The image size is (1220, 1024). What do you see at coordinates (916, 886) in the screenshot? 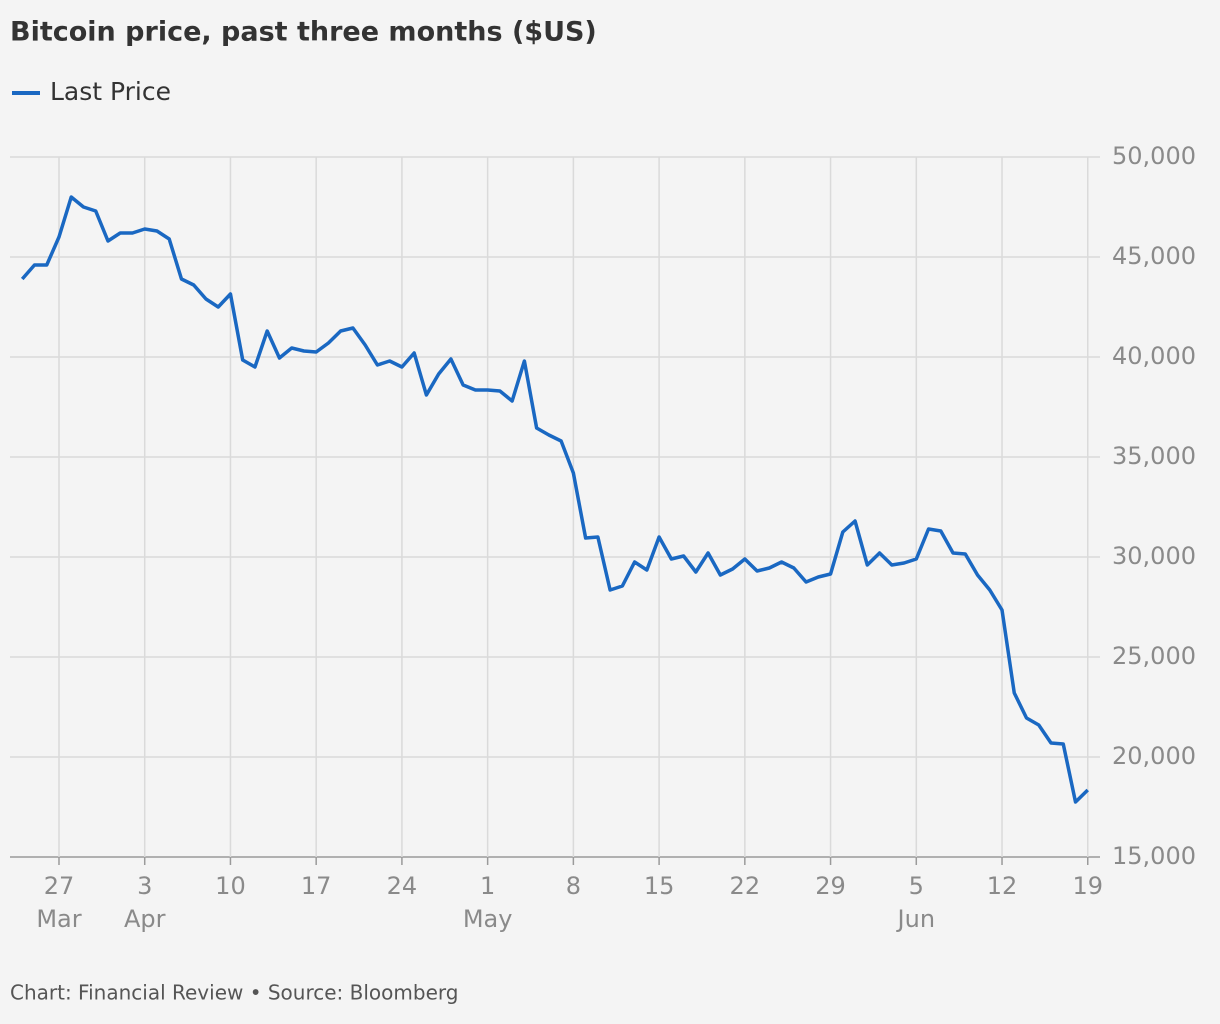
I see `x-tick-label: 5` at bounding box center [916, 886].